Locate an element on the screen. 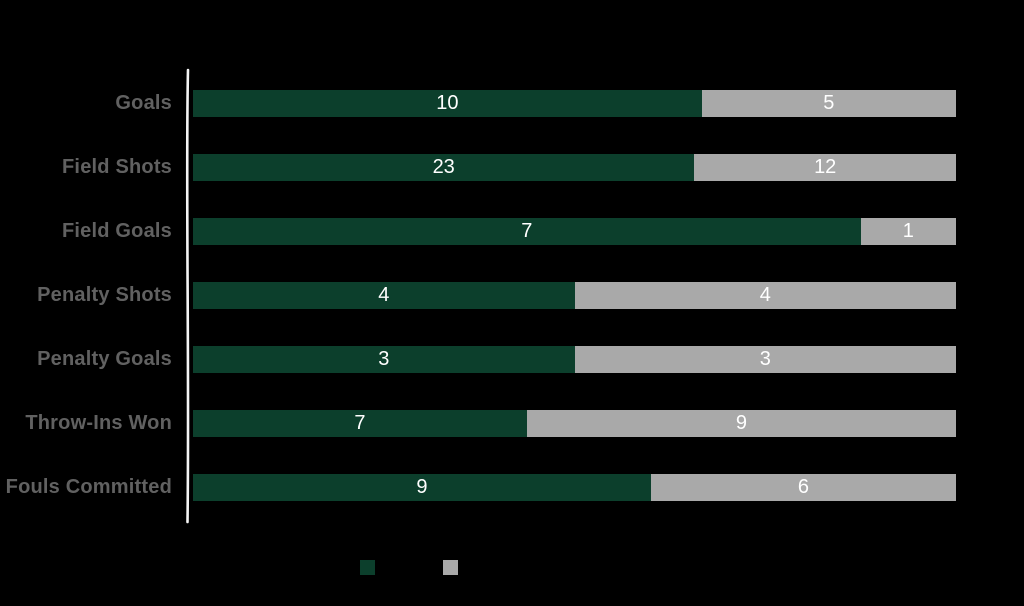 This screenshot has width=1024, height=606. segment-value-label: 1 is located at coordinates (908, 231).